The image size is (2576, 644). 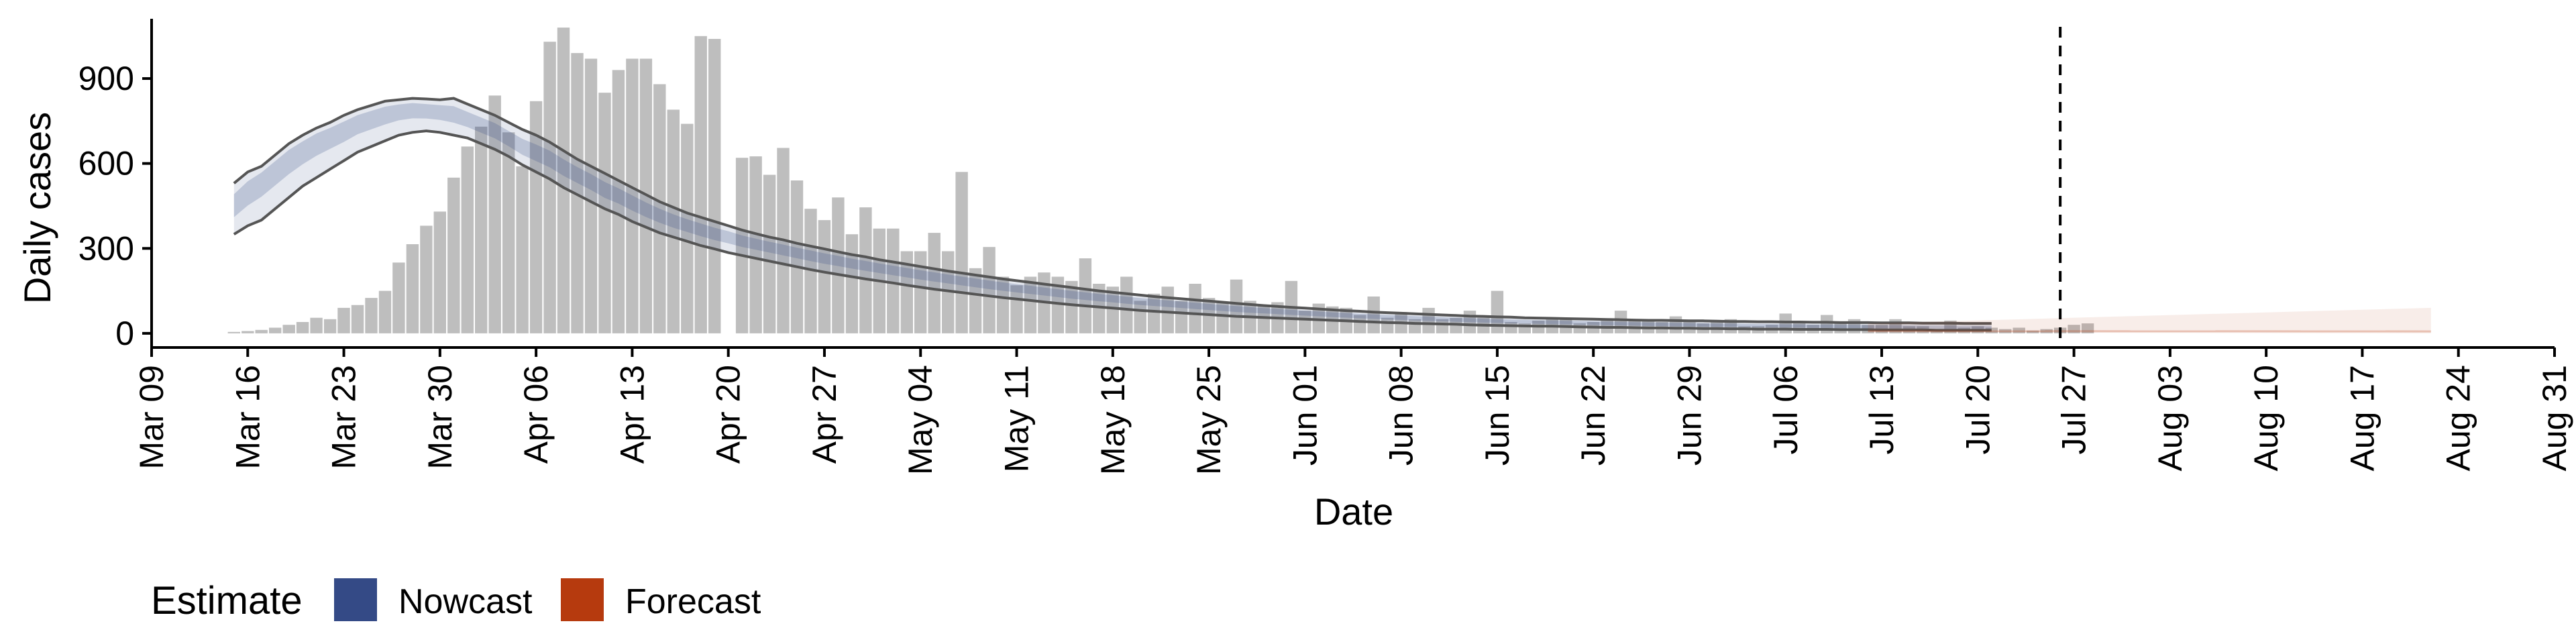 What do you see at coordinates (247, 417) in the screenshot?
I see `x-tick-label: Mar 16` at bounding box center [247, 417].